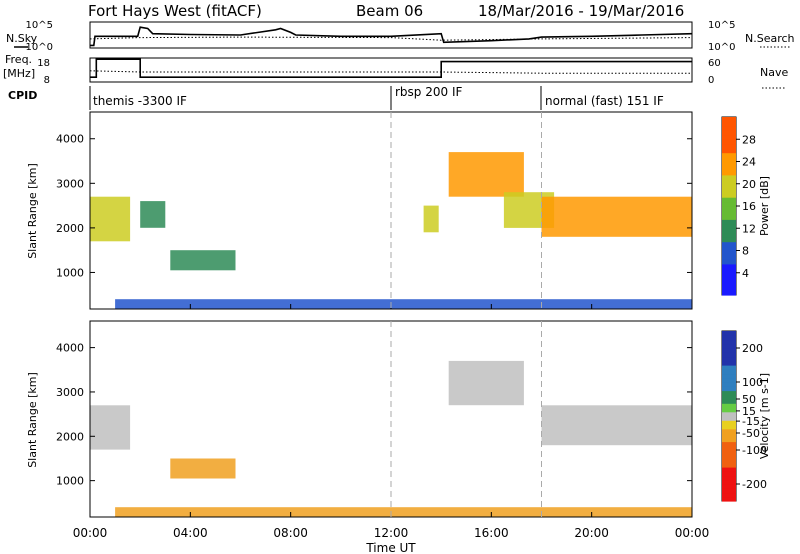  I want to click on cpid-segment-normal: normal (fast) 151 IF, so click(604, 101).